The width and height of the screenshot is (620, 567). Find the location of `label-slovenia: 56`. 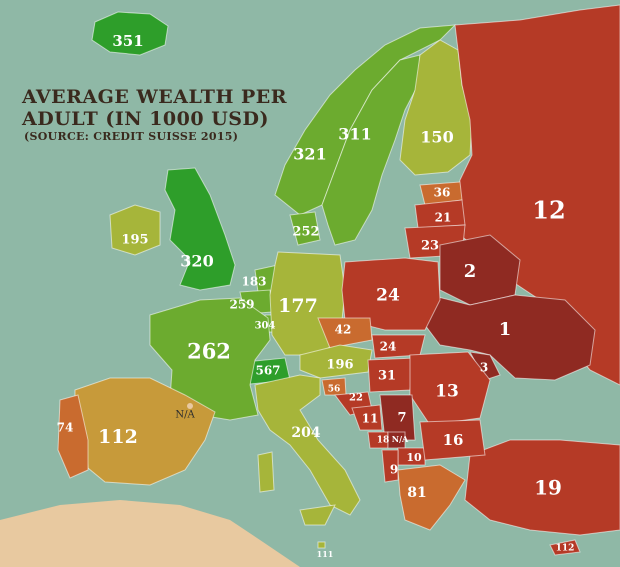

label-slovenia: 56 is located at coordinates (334, 390).